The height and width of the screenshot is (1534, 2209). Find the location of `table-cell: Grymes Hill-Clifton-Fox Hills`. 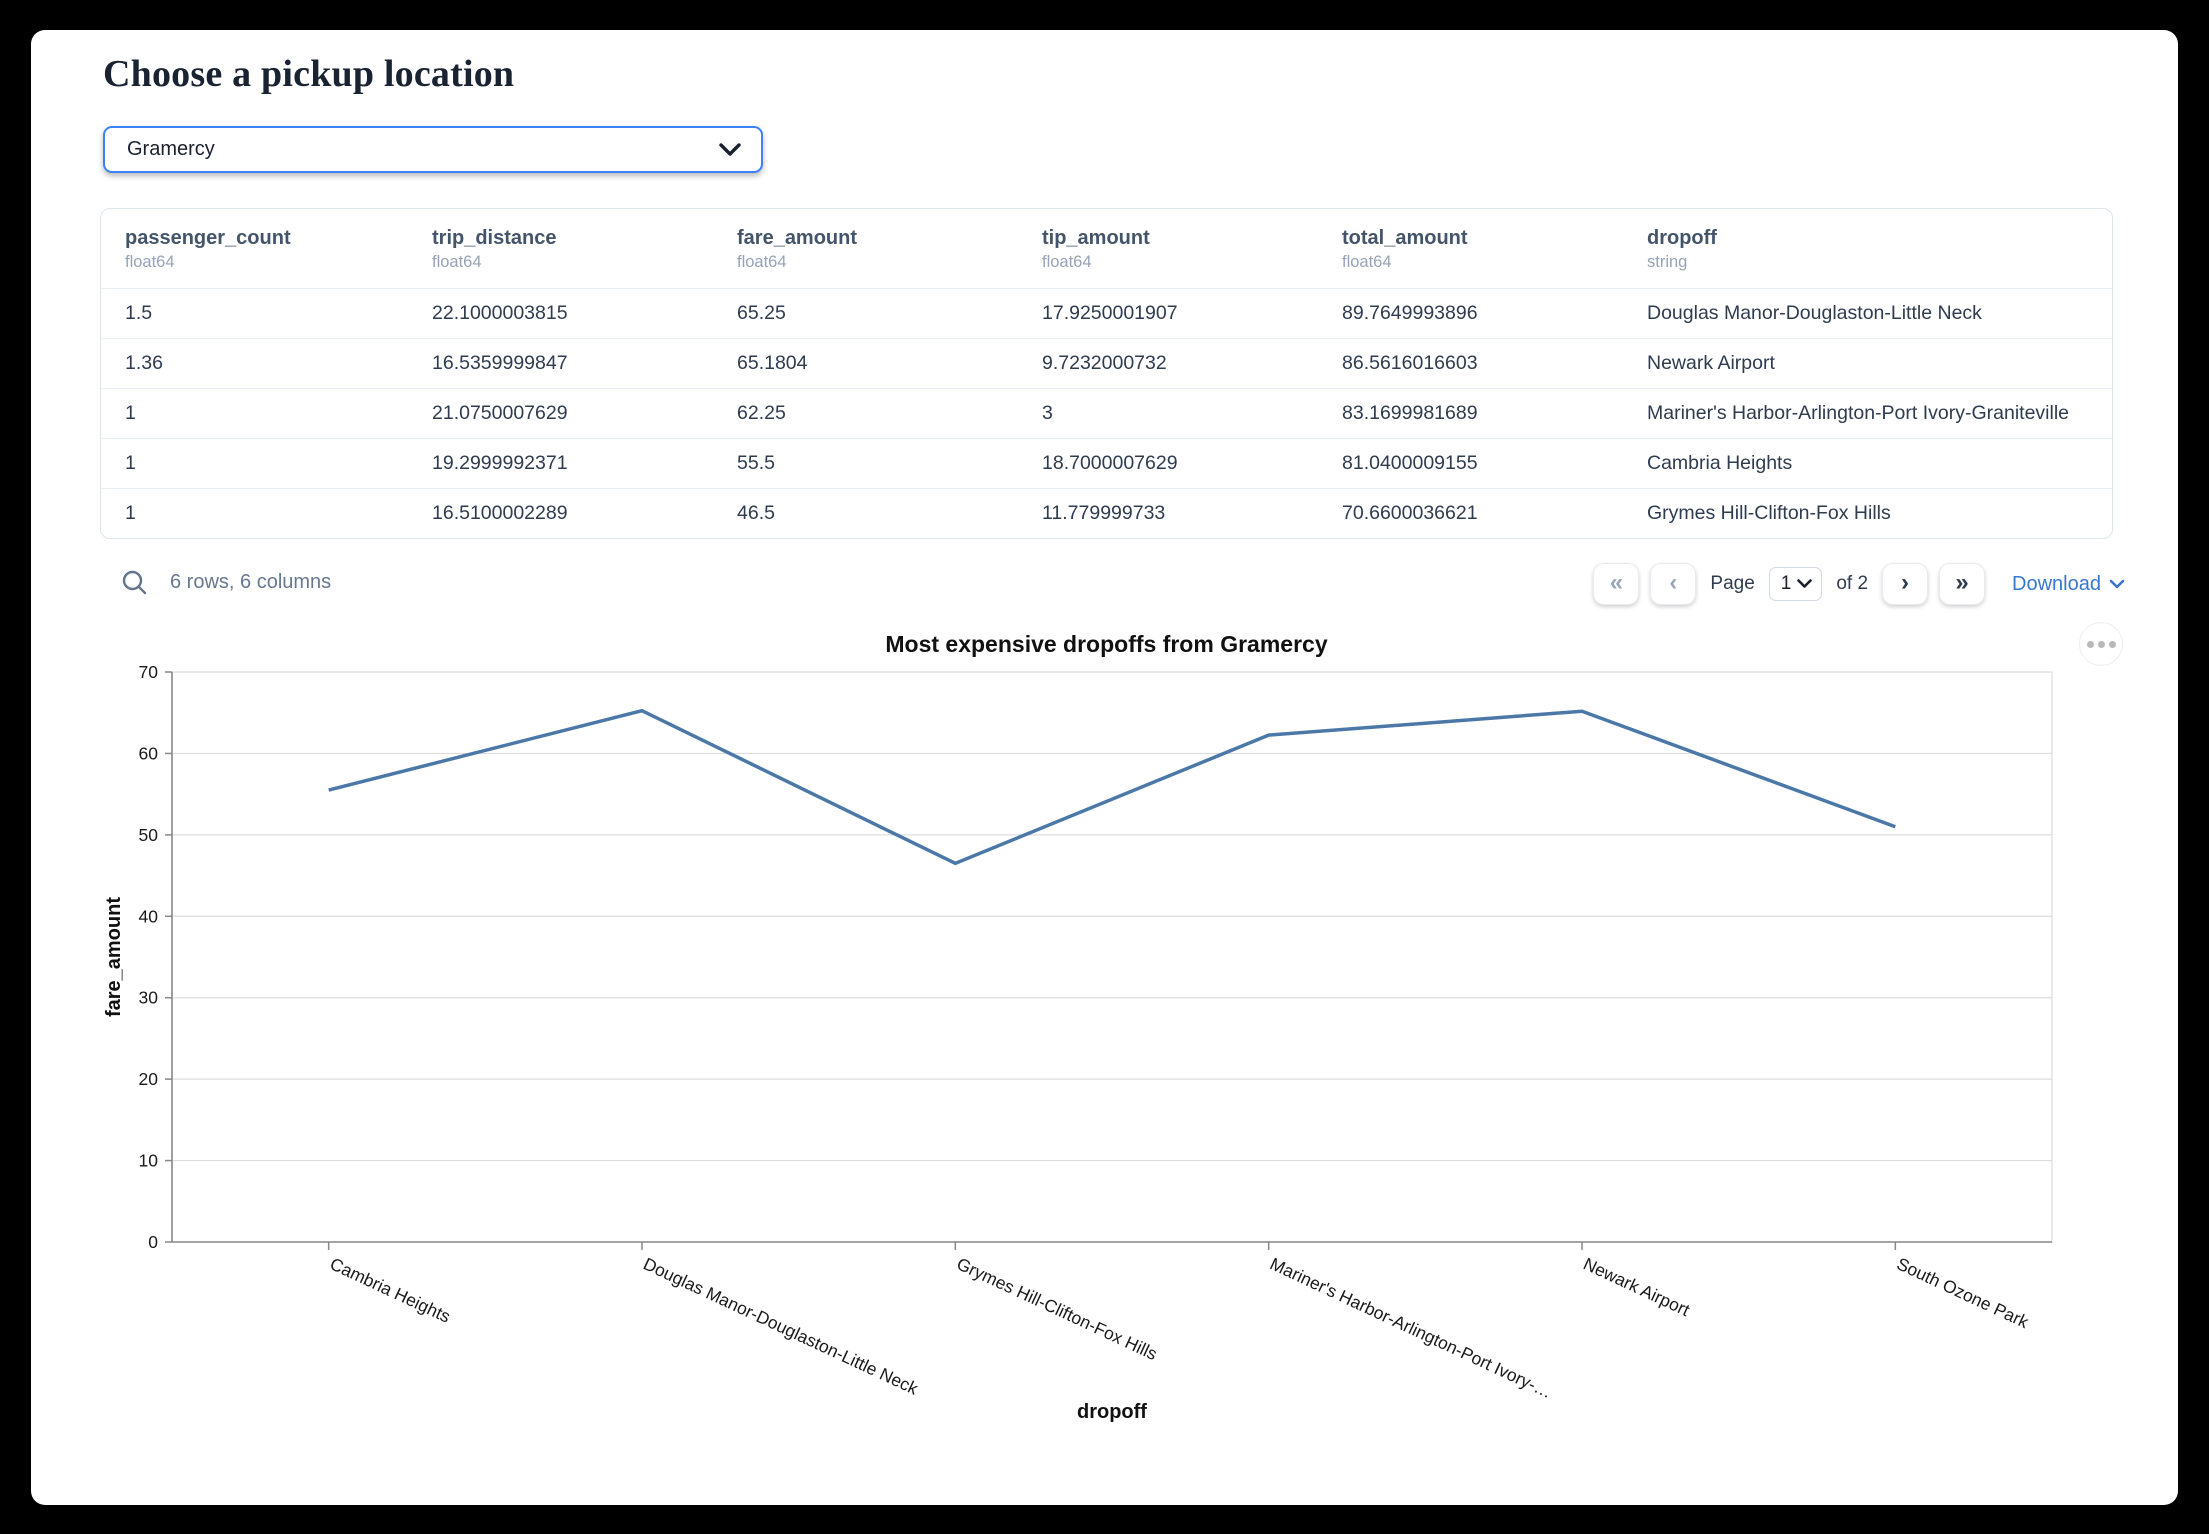

table-cell: Grymes Hill-Clifton-Fox Hills is located at coordinates (1867, 513).